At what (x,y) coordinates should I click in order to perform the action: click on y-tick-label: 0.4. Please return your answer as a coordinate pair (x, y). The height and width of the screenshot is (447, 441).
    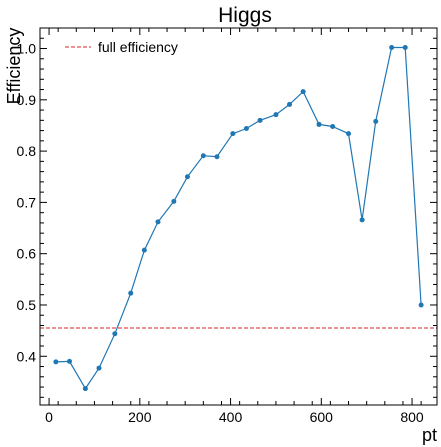
    Looking at the image, I should click on (27, 356).